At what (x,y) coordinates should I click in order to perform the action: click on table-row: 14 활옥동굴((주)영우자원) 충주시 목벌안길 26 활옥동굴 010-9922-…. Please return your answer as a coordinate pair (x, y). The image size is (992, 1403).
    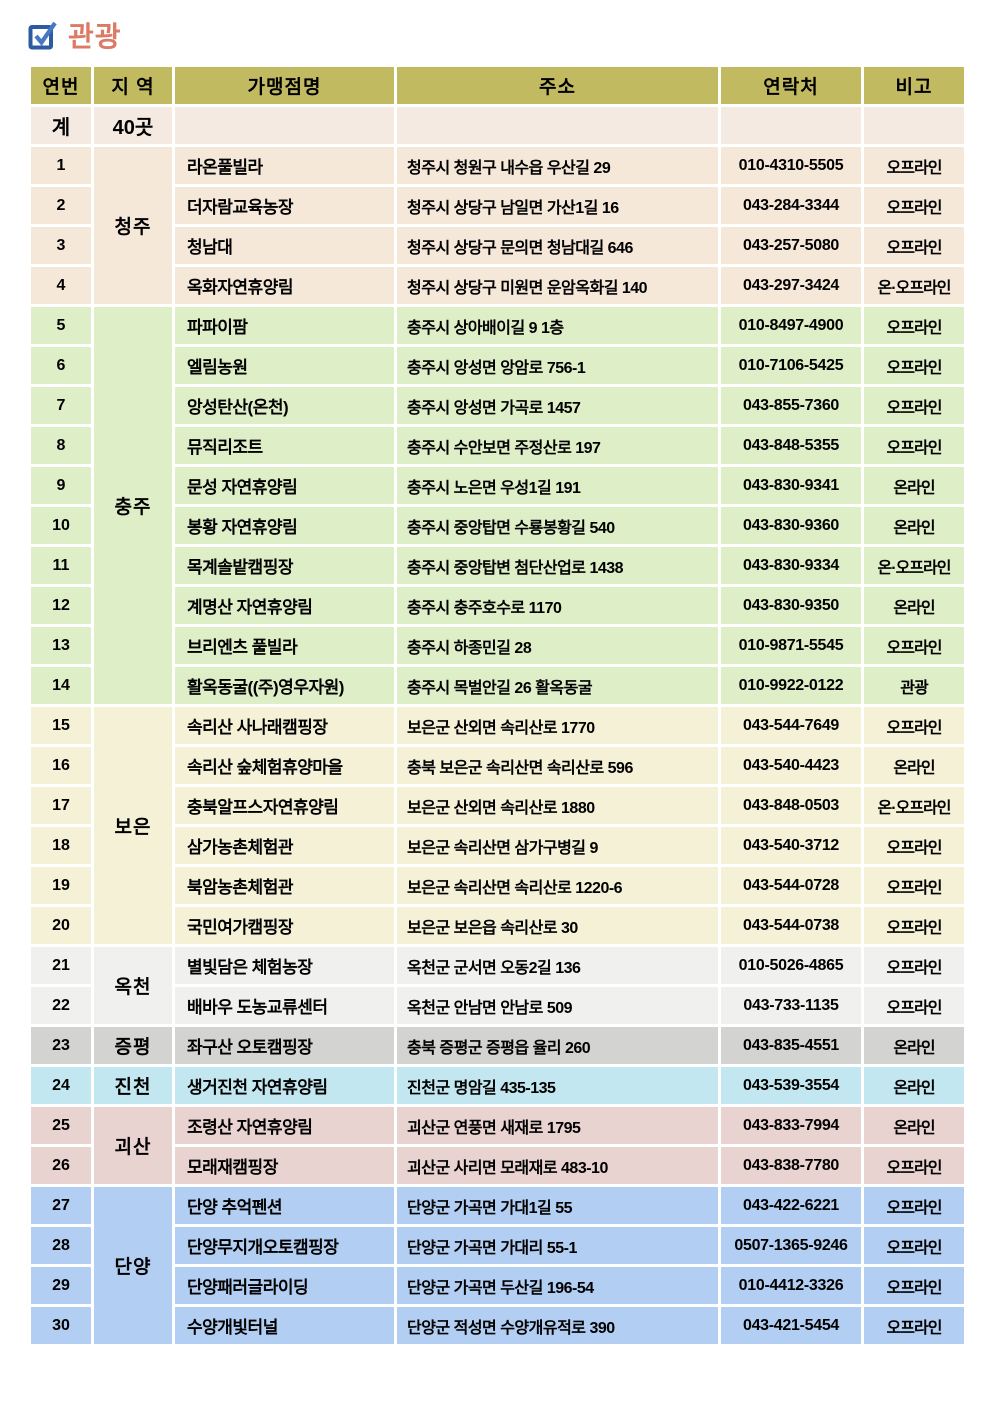
    Looking at the image, I should click on (497, 685).